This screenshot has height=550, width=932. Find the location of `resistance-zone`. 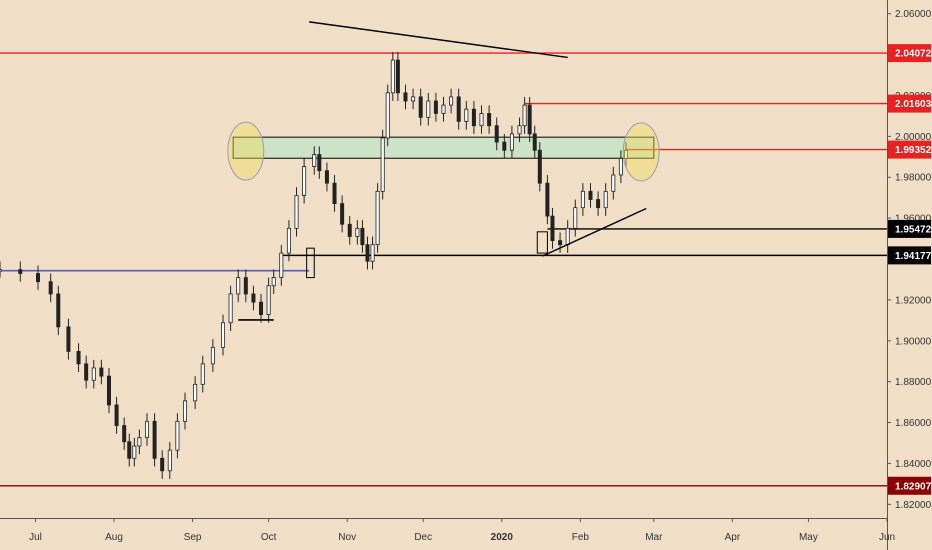

resistance-zone is located at coordinates (443, 147).